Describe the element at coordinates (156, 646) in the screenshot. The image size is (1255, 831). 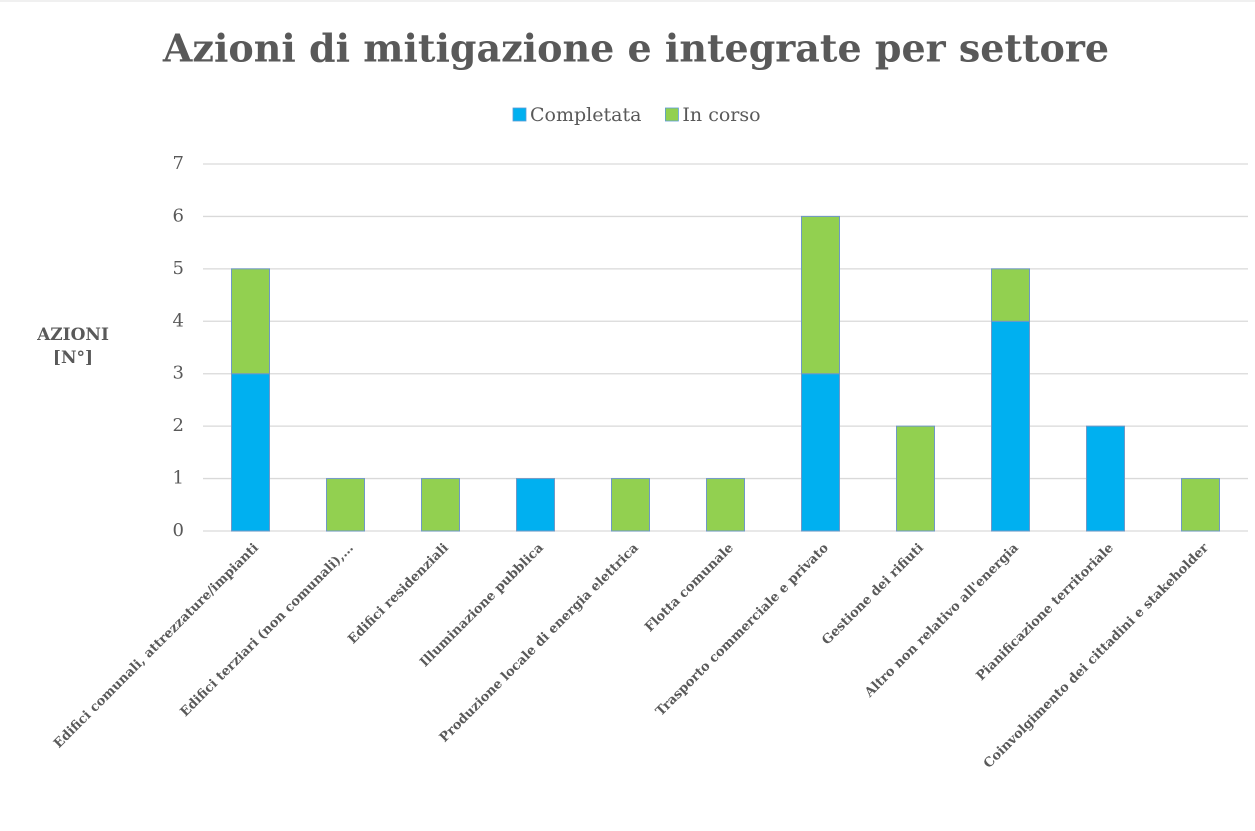
I see `x-tick-label: Edifici comunali, attrezzature/impianti` at that location.